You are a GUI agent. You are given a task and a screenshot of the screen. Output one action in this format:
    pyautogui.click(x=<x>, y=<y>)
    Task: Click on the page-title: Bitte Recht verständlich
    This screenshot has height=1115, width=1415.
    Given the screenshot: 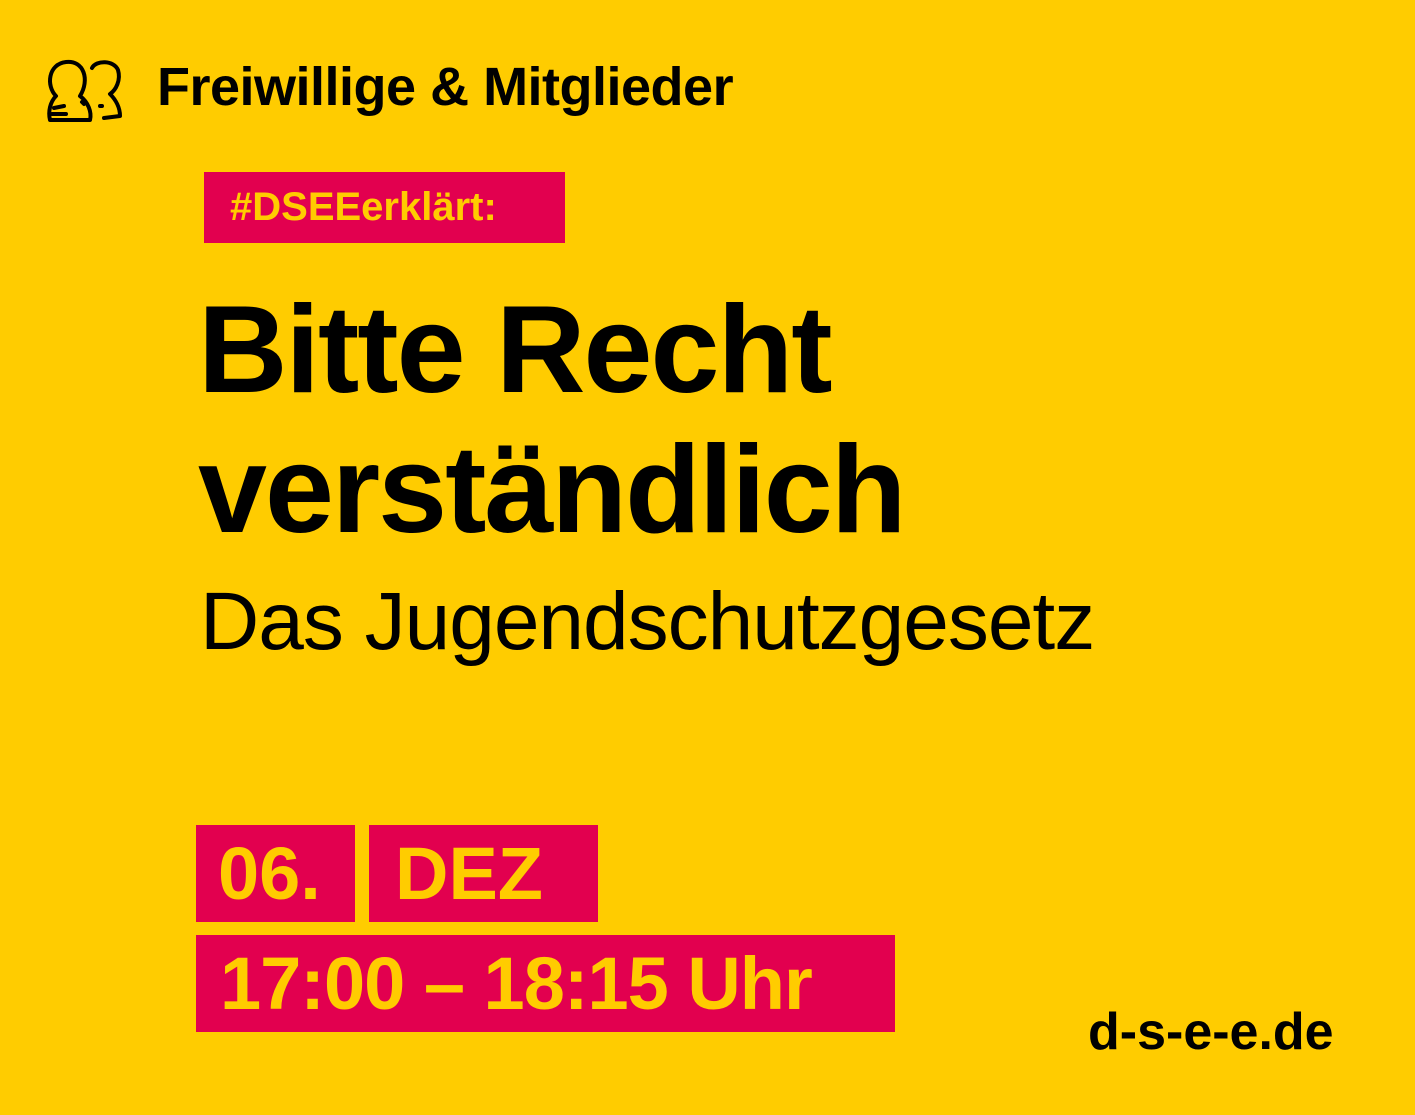 What is the action you would take?
    pyautogui.click(x=552, y=420)
    